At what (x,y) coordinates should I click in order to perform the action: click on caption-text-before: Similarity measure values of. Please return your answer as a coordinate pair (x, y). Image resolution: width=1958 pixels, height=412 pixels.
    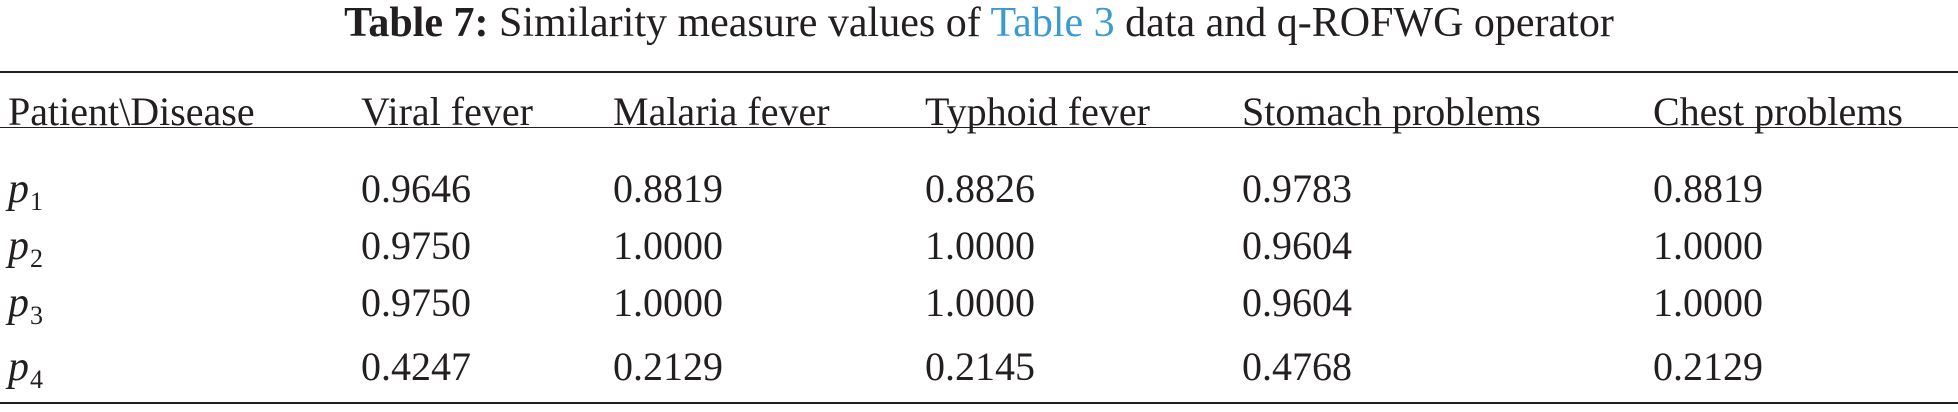
    Looking at the image, I should click on (739, 23).